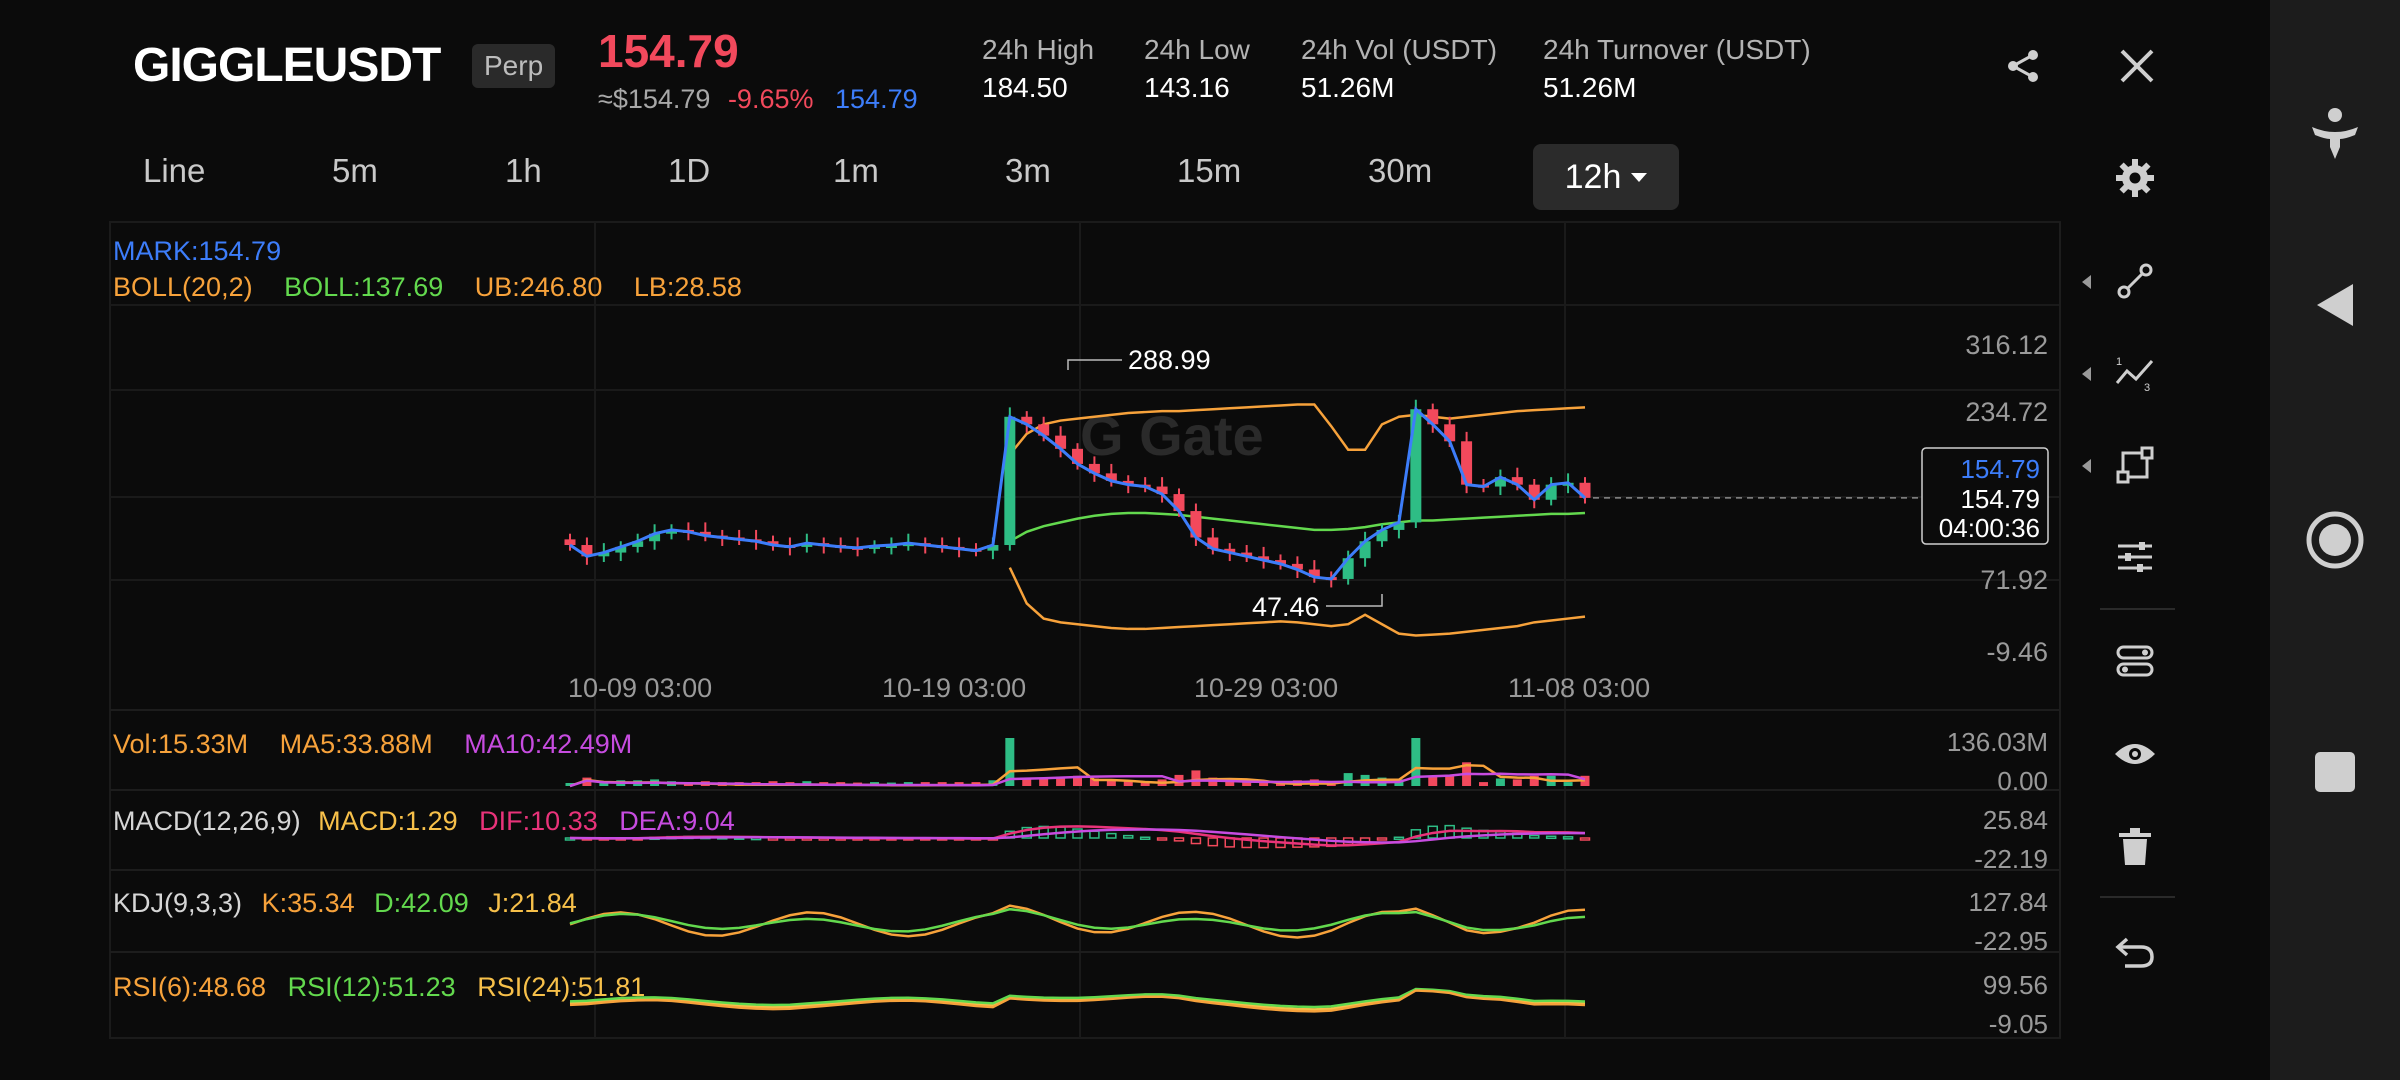  I want to click on stat-label: 24h Vol (USDT), so click(1399, 49).